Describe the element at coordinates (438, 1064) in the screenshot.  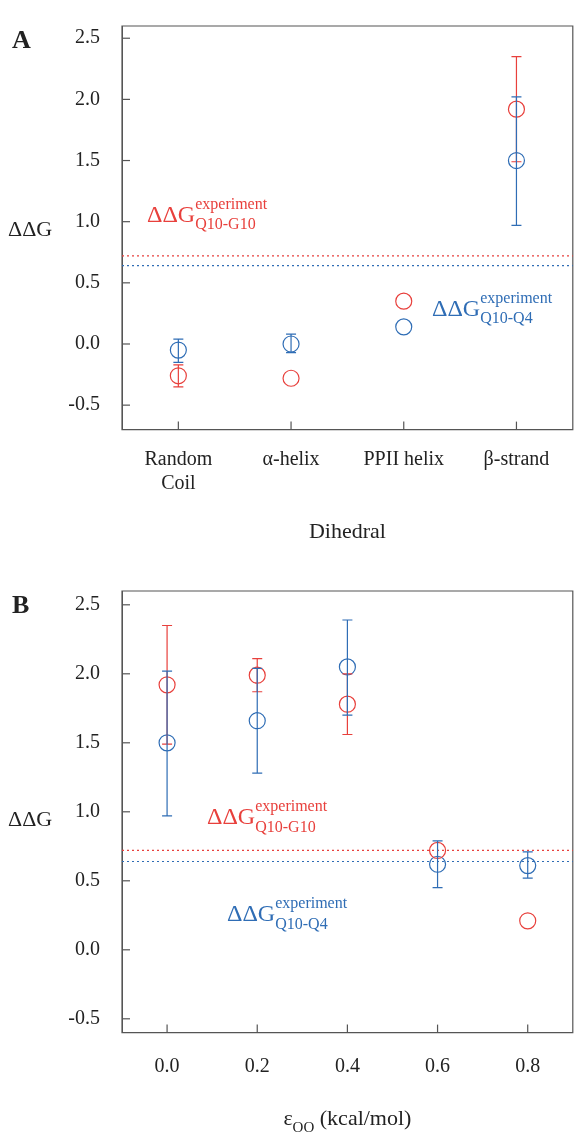
I see `x-tick-label: 0.6` at that location.